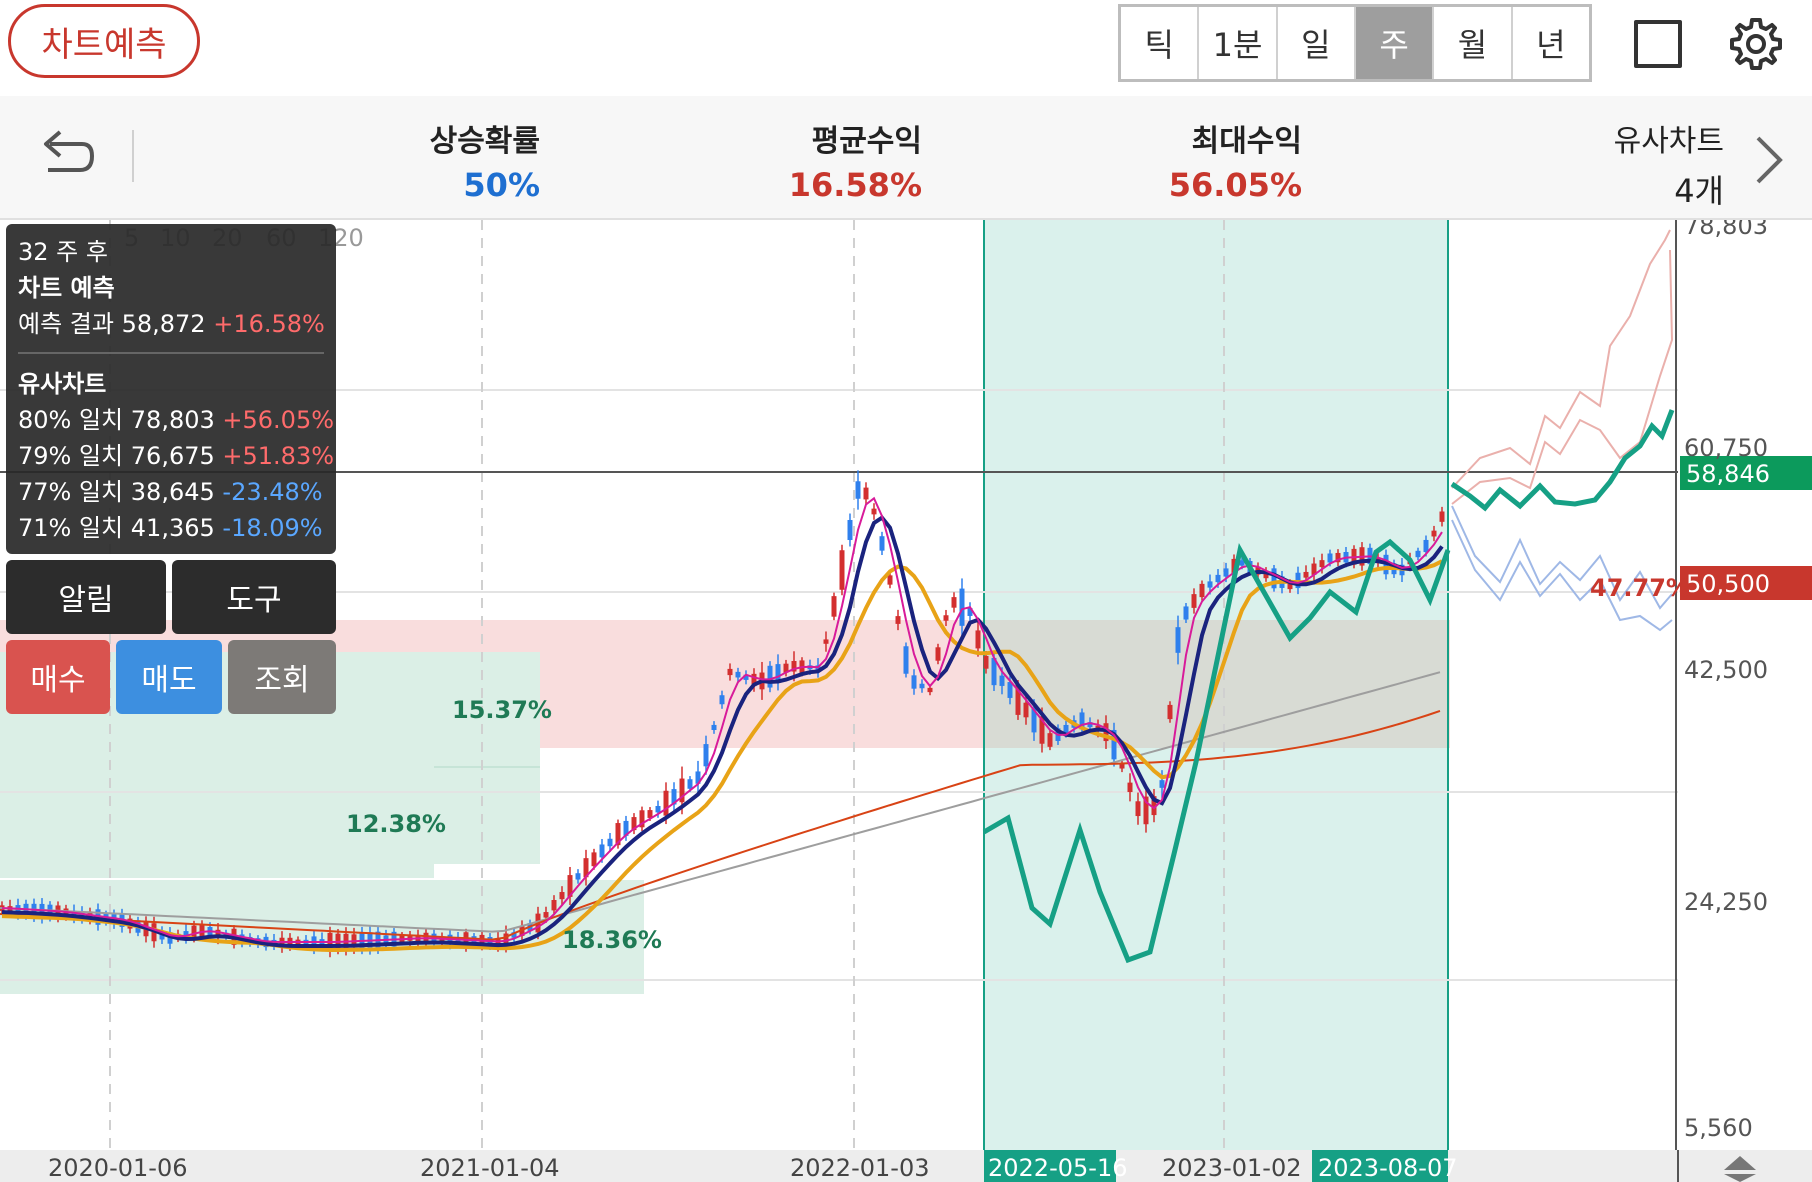  Describe the element at coordinates (1317, 43) in the screenshot. I see `tab-day: 일` at that location.